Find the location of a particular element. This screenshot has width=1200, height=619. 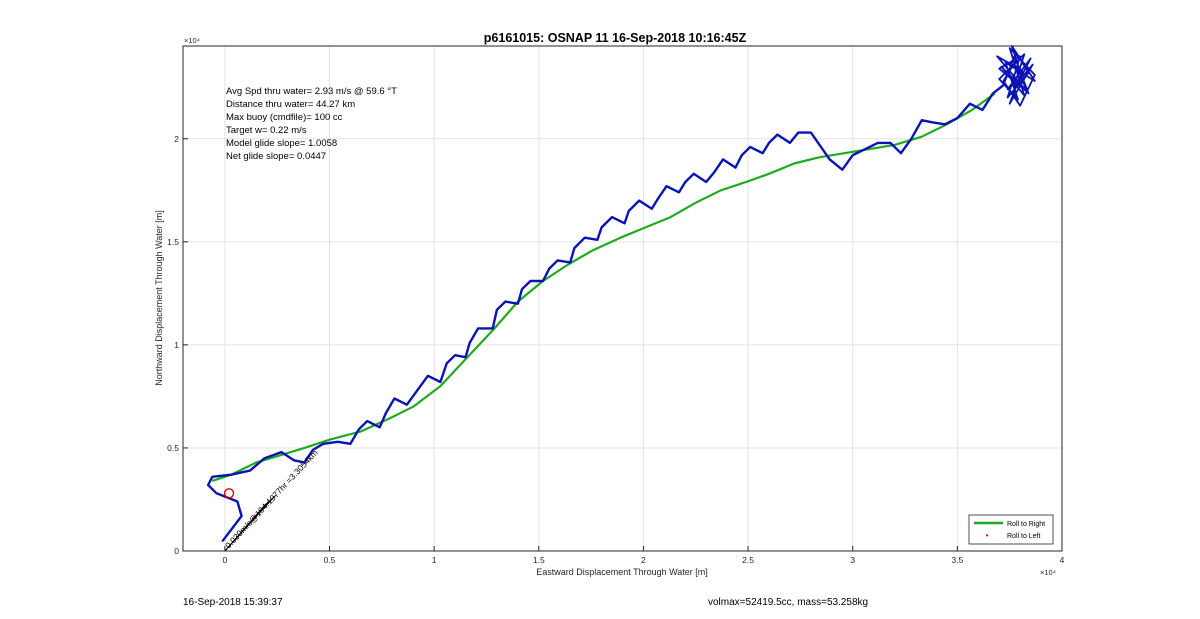

annotation-line: Model glide slope= 1.0058 is located at coordinates (281, 143).